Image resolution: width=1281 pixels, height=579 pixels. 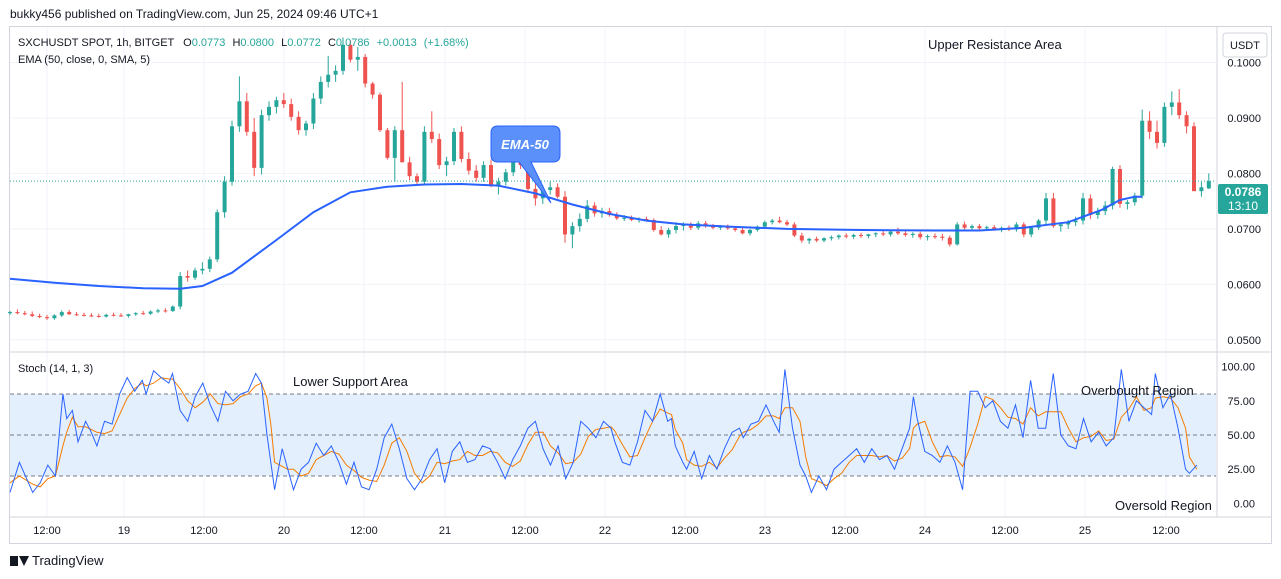 I want to click on currency-button-label: USDT, so click(x=1245, y=46).